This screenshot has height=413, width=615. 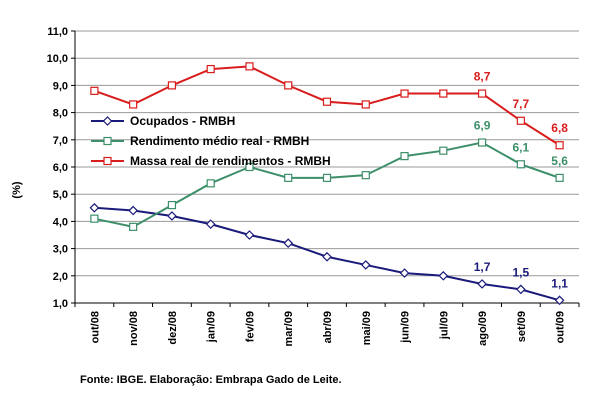 I want to click on data-label: 6,8, so click(x=559, y=128).